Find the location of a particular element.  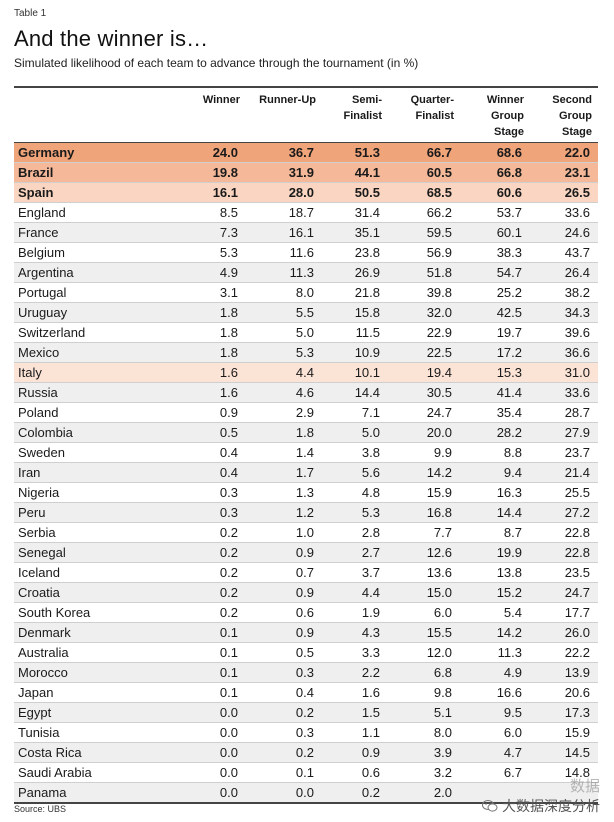

value-cell: 22.5 is located at coordinates (424, 352).